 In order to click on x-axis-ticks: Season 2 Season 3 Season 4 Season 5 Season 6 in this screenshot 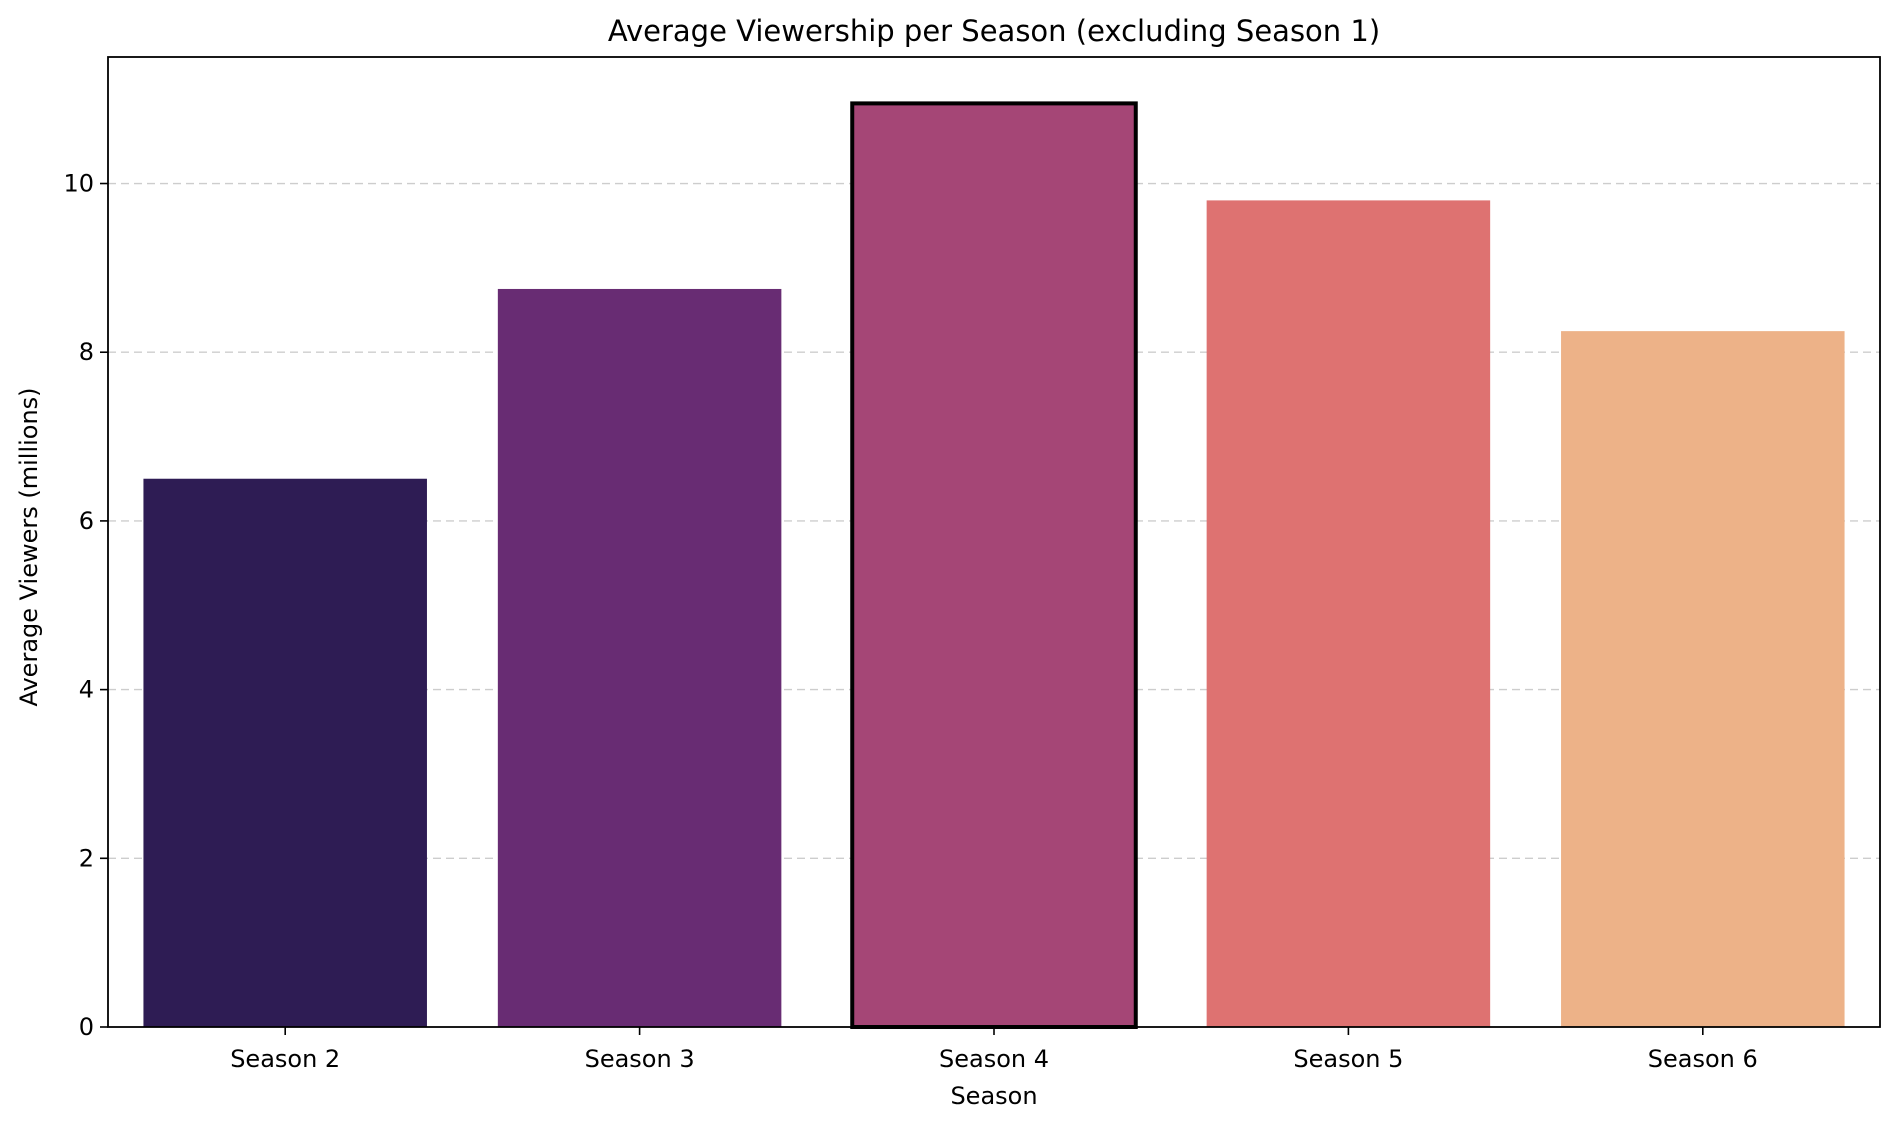, I will do `click(994, 1050)`.